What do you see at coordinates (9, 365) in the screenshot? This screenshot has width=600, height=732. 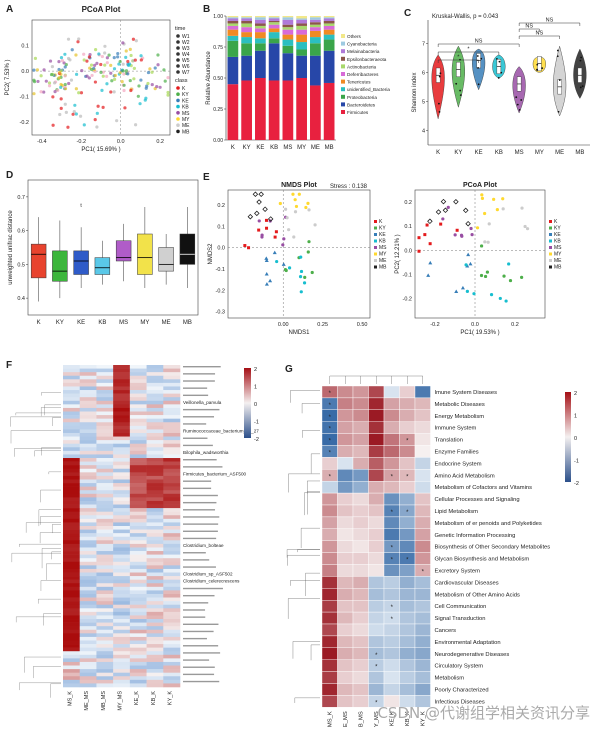 I see `panel-label: F` at bounding box center [9, 365].